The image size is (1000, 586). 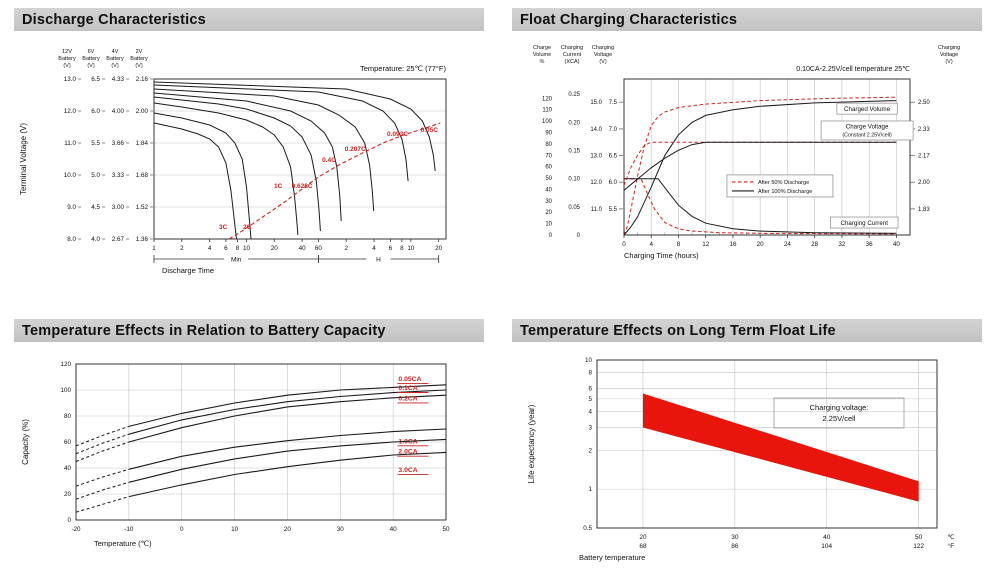 I want to click on y-tick-label: 3.66, so click(x=118, y=143).